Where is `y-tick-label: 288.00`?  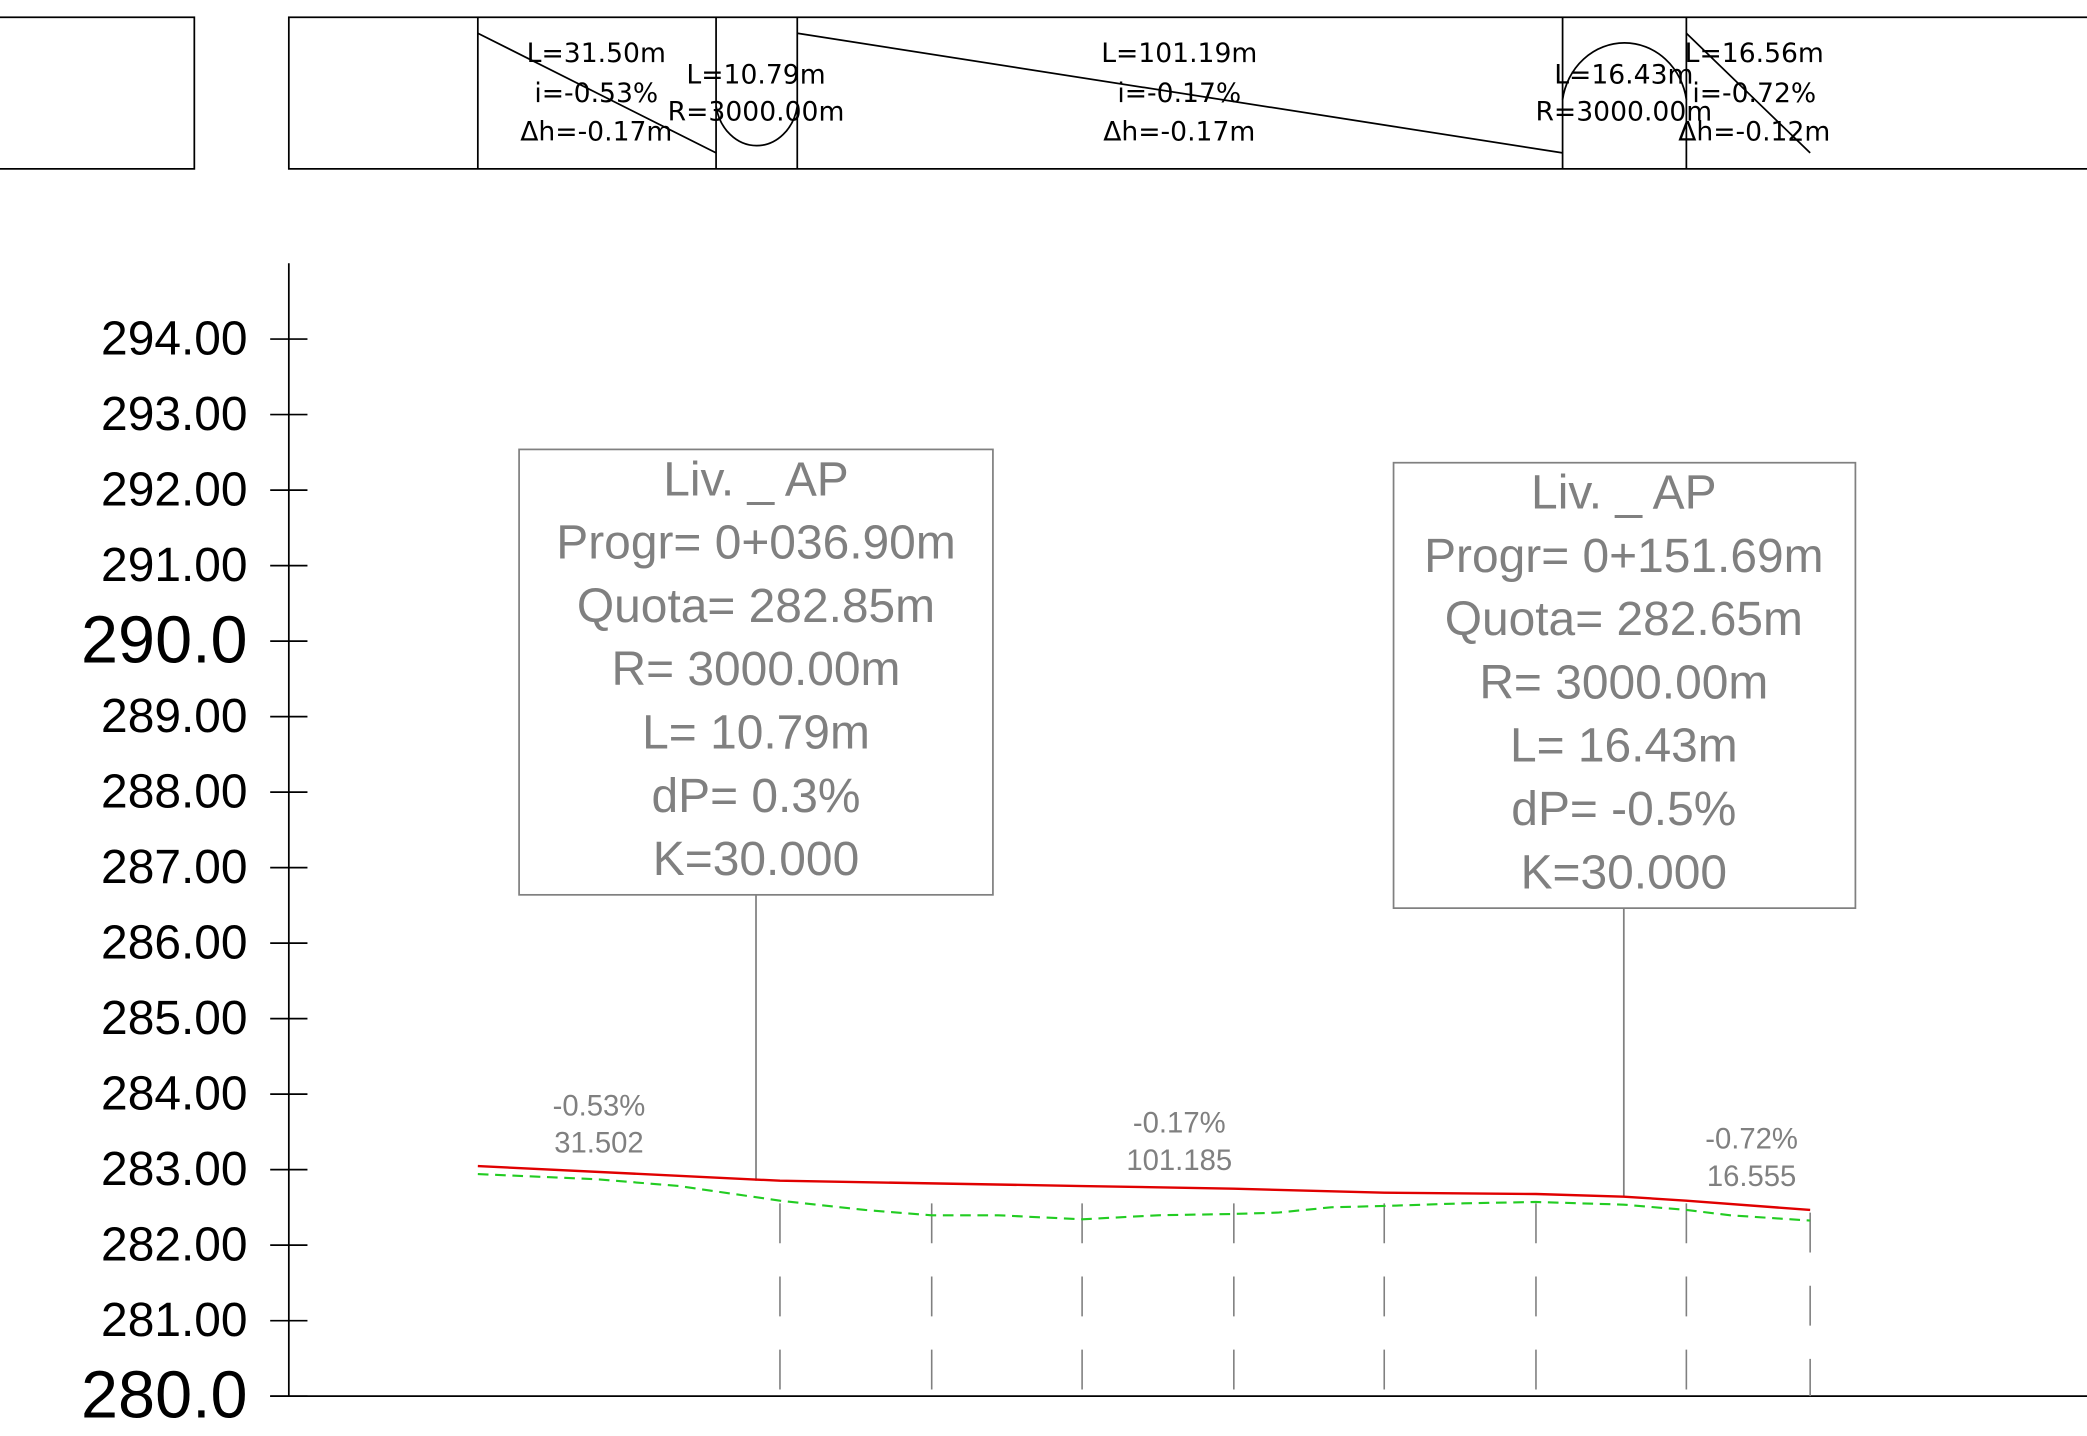
y-tick-label: 288.00 is located at coordinates (174, 791).